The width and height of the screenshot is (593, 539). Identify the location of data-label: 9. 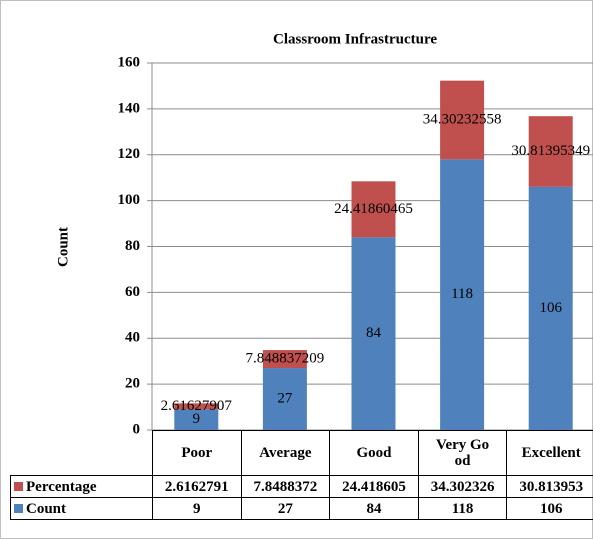
(197, 419).